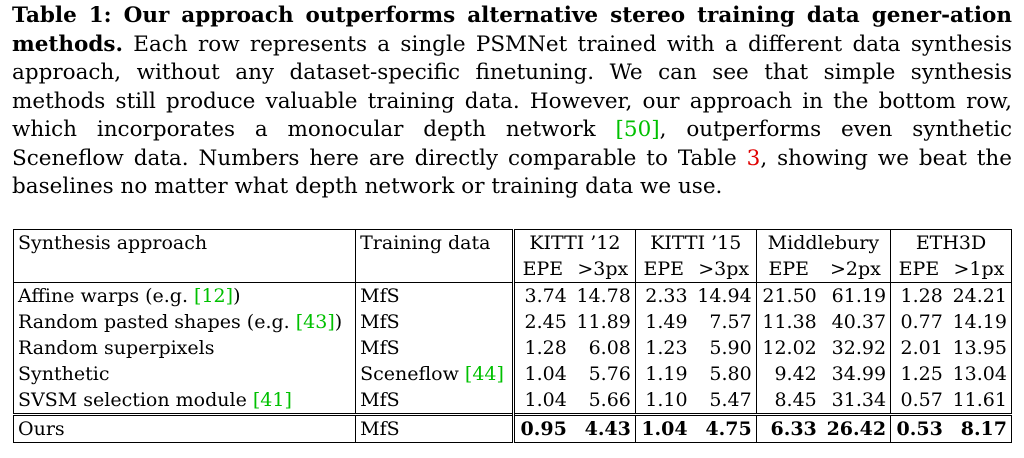 The height and width of the screenshot is (458, 1024). What do you see at coordinates (272, 399) in the screenshot?
I see `citation-link-41: [41]` at bounding box center [272, 399].